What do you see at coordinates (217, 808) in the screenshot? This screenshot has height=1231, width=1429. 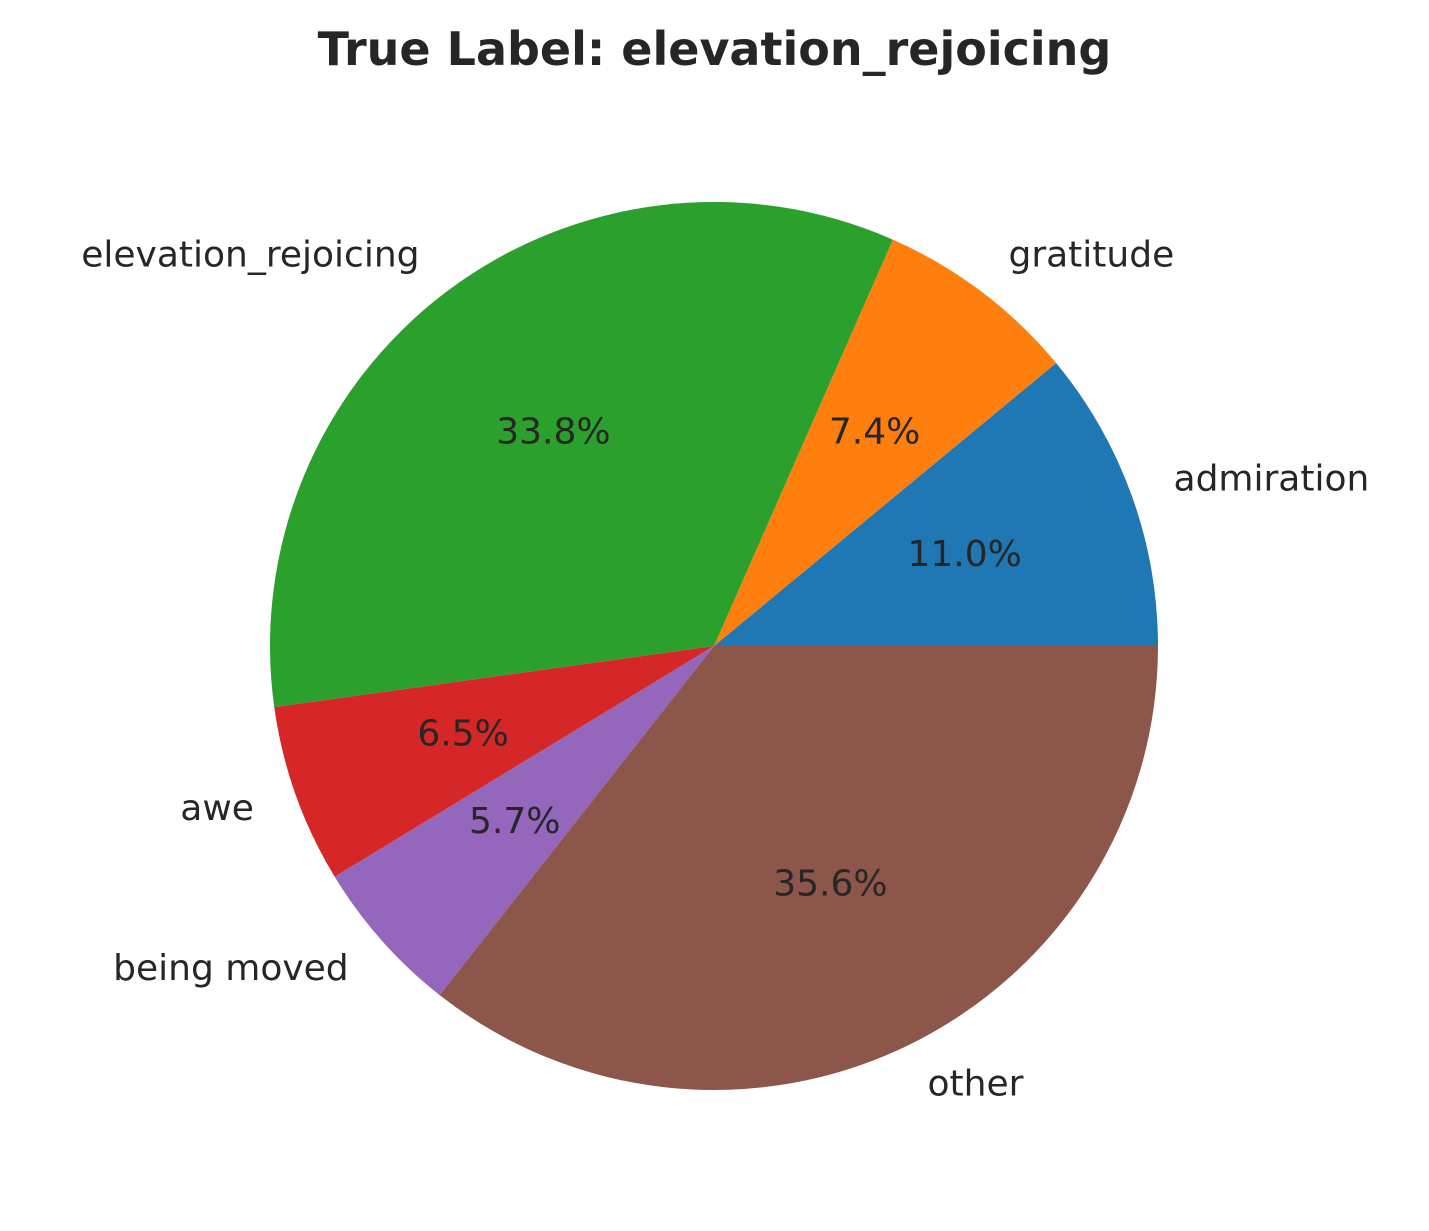 I see `slice-label-awe: awe` at bounding box center [217, 808].